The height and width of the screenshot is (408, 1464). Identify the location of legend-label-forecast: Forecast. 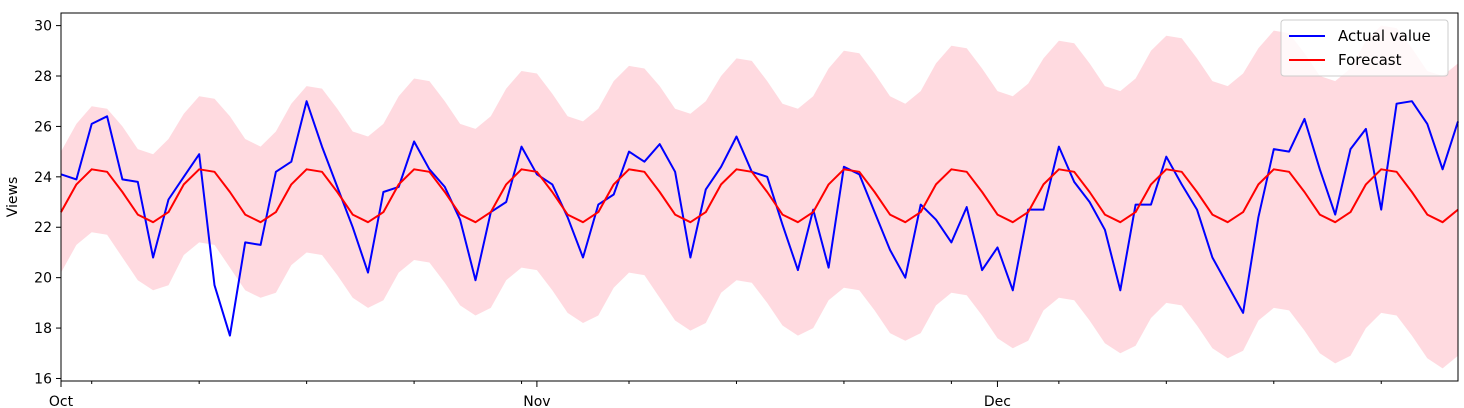
(1370, 60).